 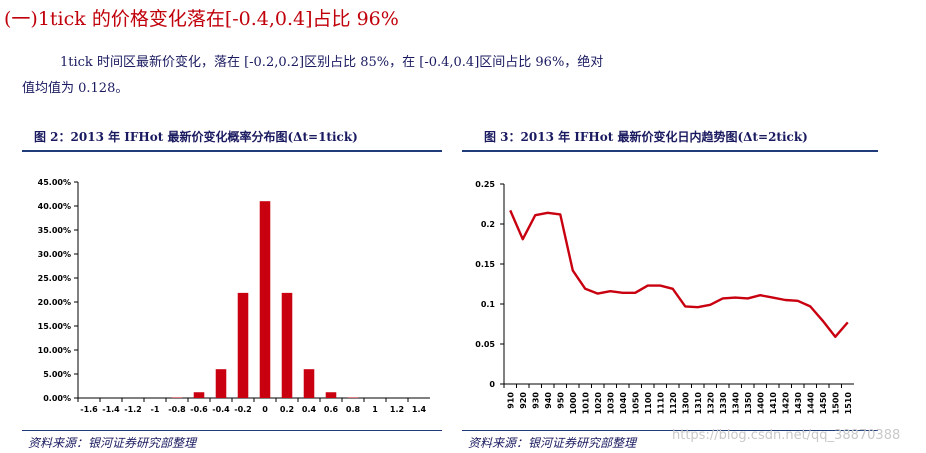 I want to click on bar-y-tick-label: 30.00%, so click(x=54, y=254).